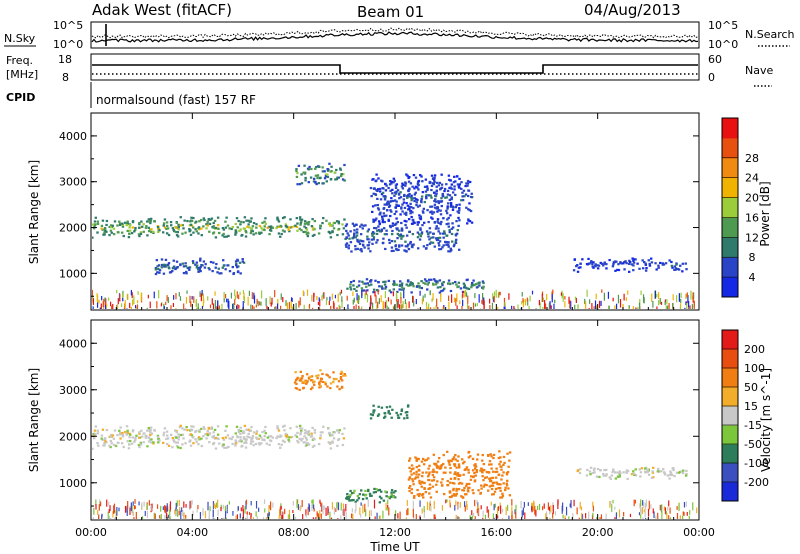  Describe the element at coordinates (219, 227) in the screenshot. I see `echo-band` at that location.